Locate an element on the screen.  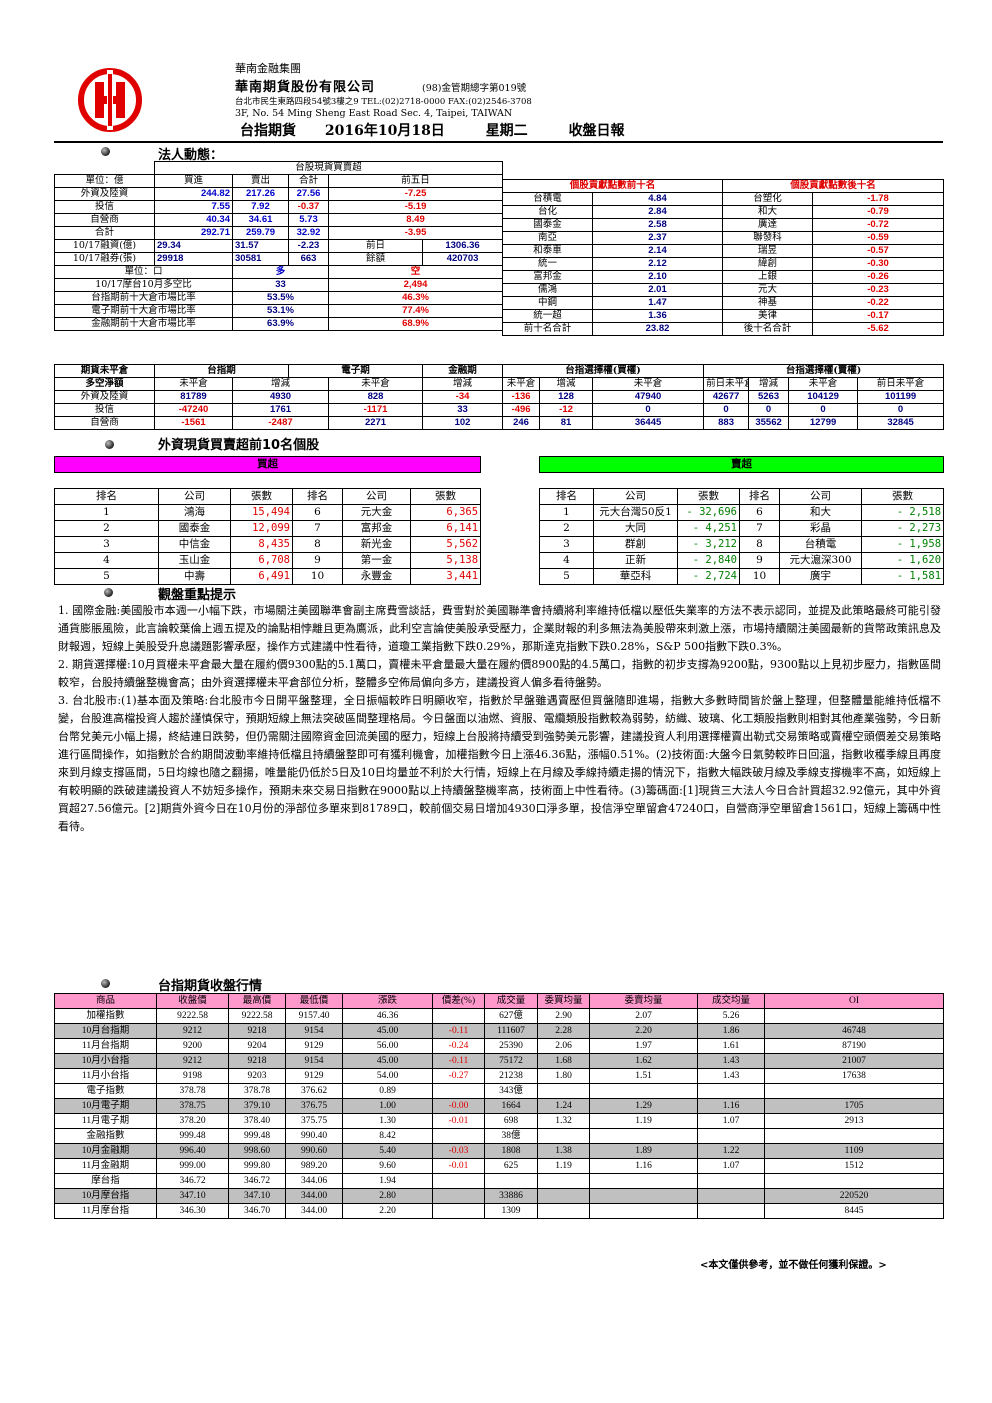
quote-value: 1.30 is located at coordinates (387, 1121).